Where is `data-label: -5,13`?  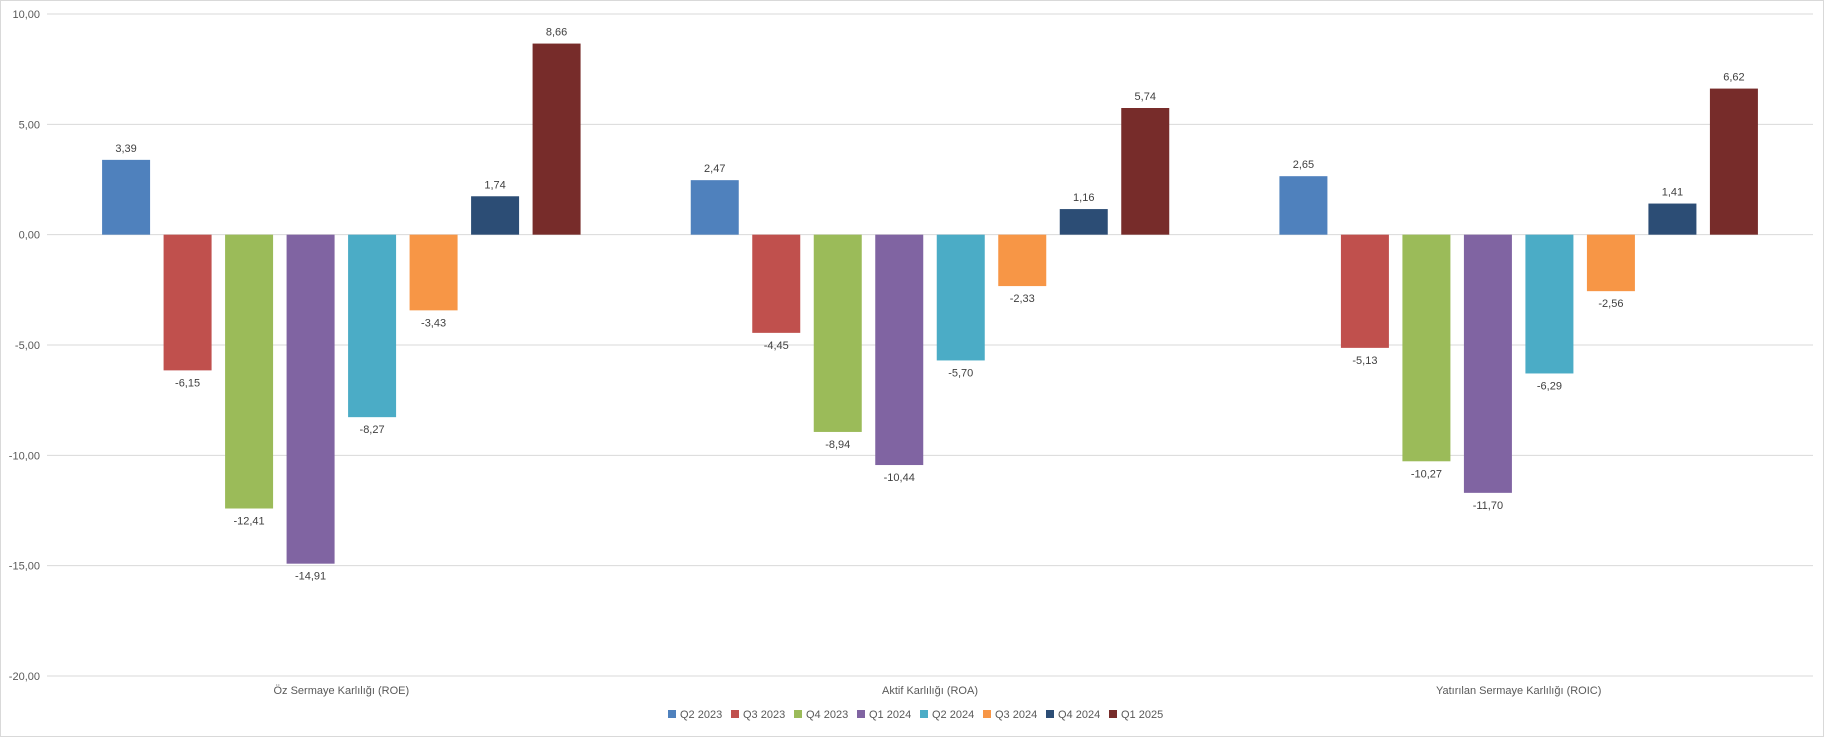 data-label: -5,13 is located at coordinates (1364, 361).